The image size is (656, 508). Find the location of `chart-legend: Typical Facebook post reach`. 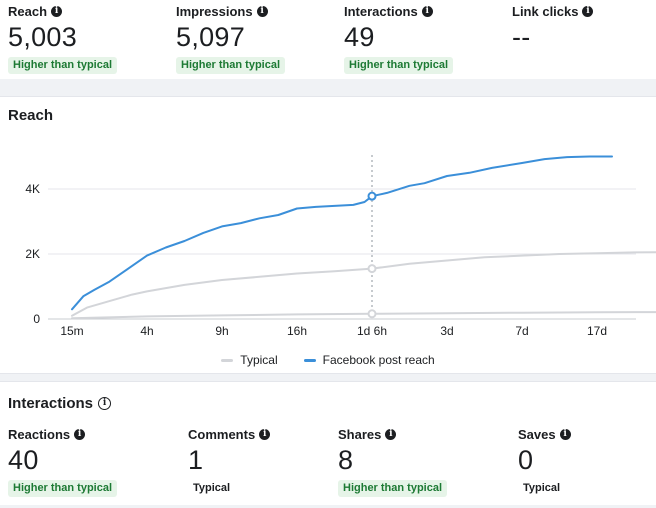

chart-legend: Typical Facebook post reach is located at coordinates (328, 360).